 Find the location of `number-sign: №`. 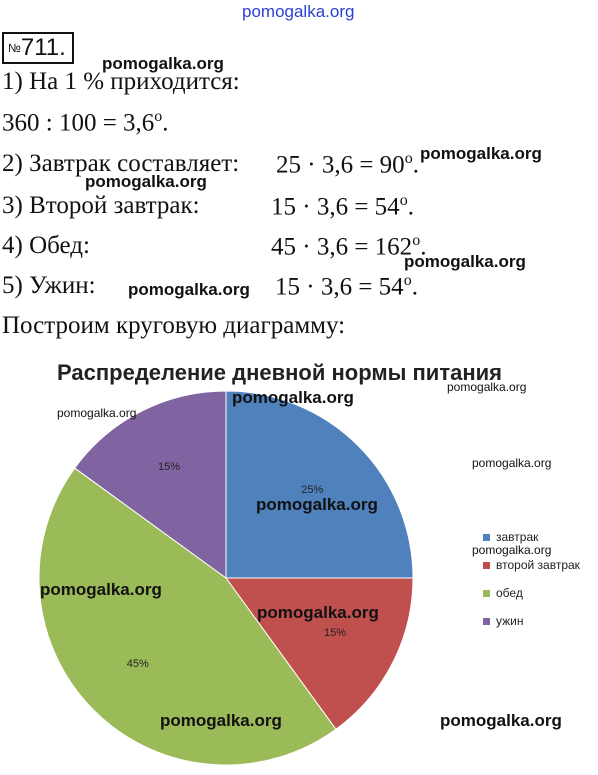

number-sign: № is located at coordinates (14, 48).